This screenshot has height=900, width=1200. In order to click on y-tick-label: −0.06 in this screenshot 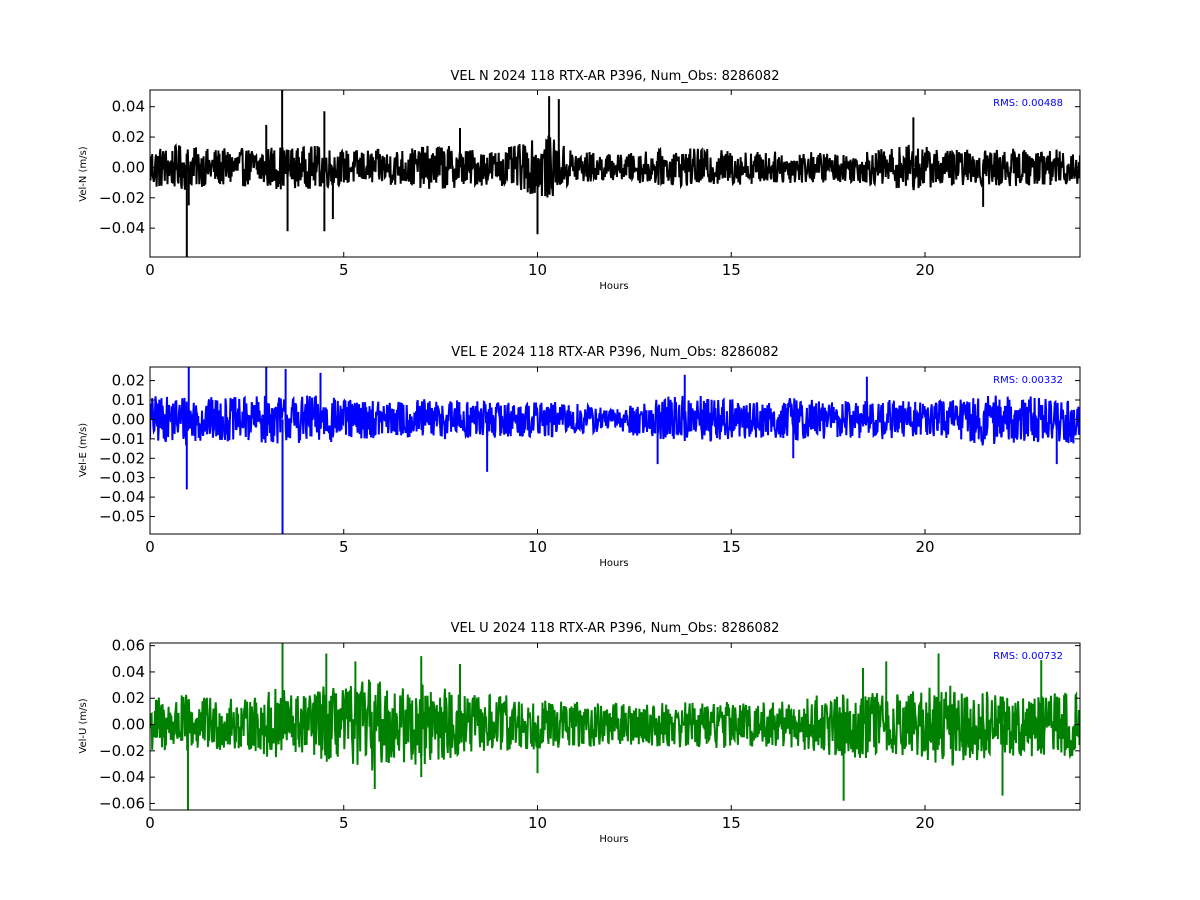, I will do `click(122, 803)`.